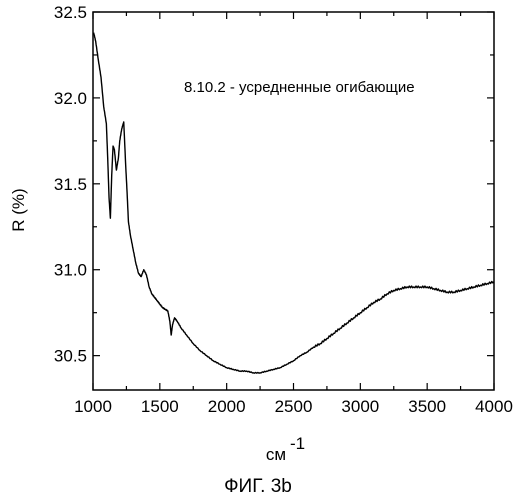 The height and width of the screenshot is (500, 522). I want to click on figure-caption: ФИГ. 3b, so click(258, 486).